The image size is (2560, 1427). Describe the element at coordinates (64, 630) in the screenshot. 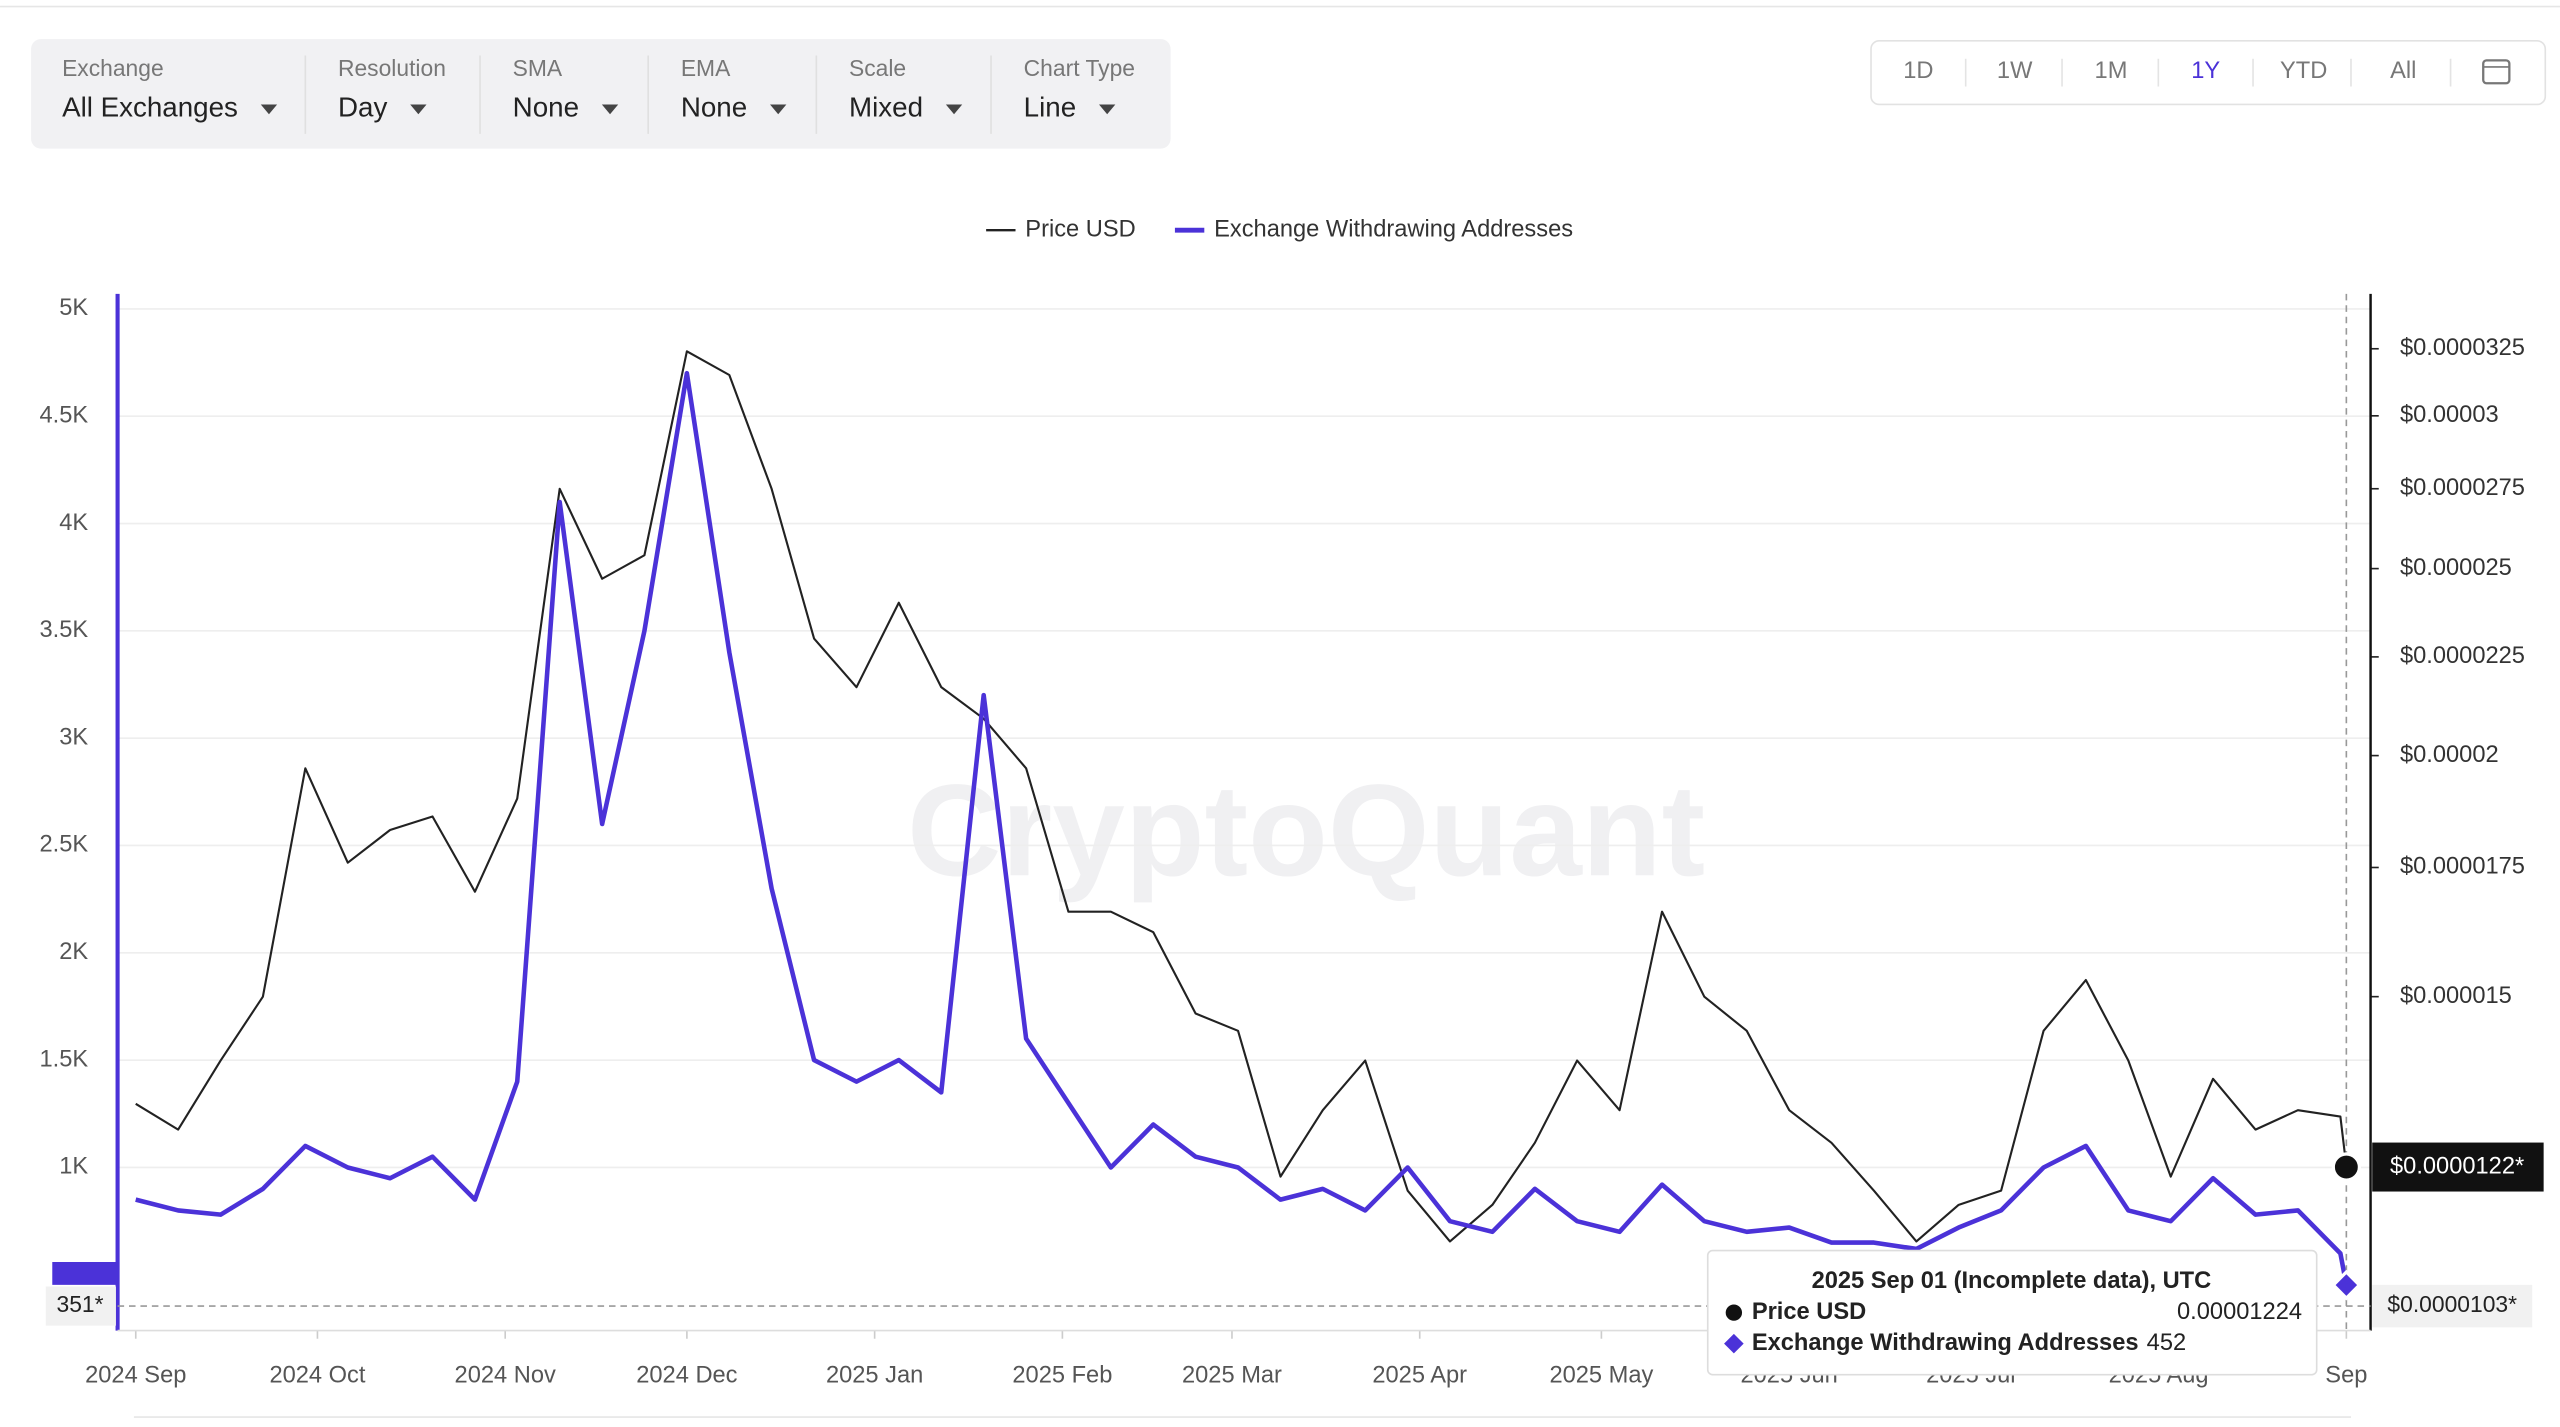

I see `y-tick-label: 3.5K` at that location.